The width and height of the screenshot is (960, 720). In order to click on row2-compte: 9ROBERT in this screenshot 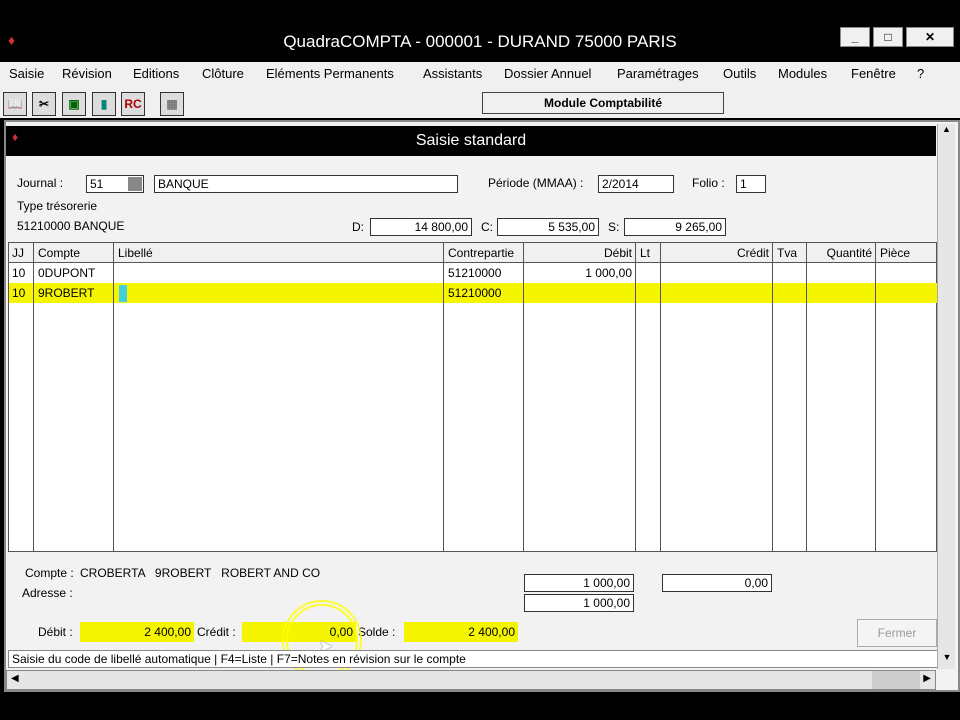, I will do `click(66, 293)`.